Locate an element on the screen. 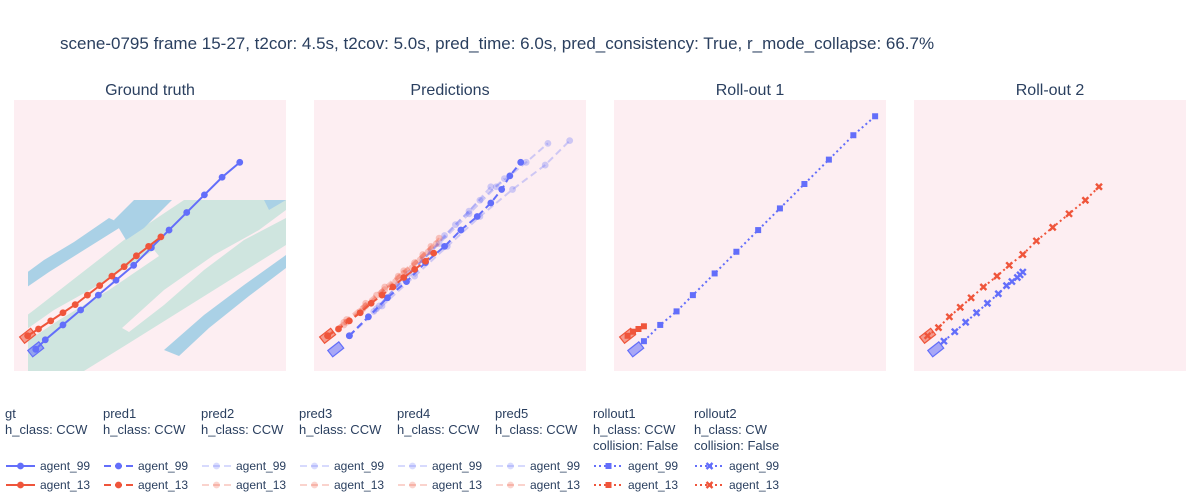 The height and width of the screenshot is (500, 1200). legend-group-title: rollout1 is located at coordinates (614, 413).